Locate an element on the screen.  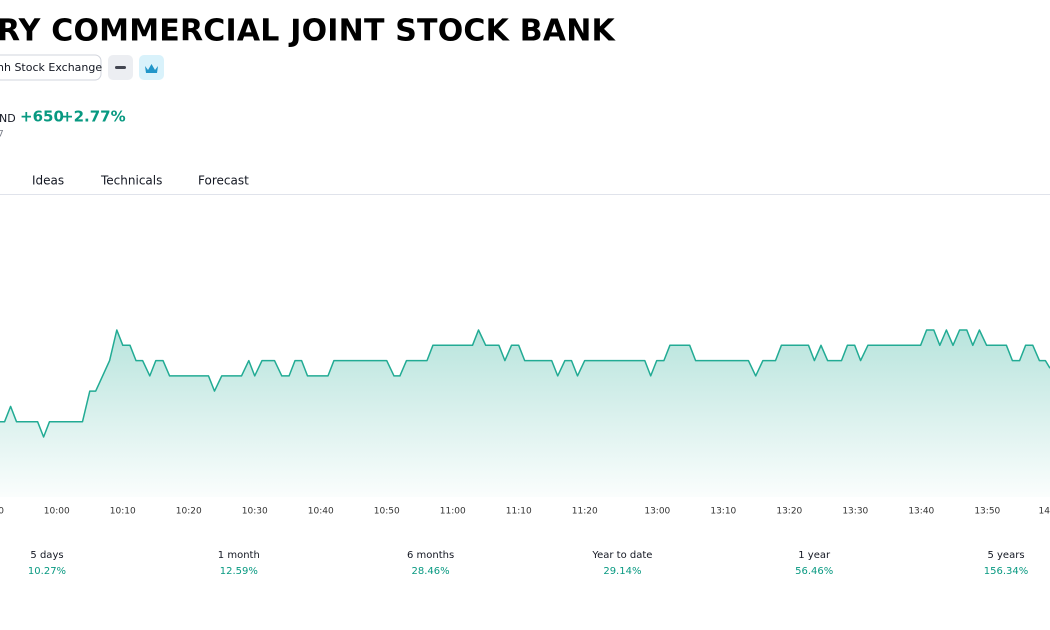
exchange-label: nh Stock Exchange is located at coordinates (51, 67).